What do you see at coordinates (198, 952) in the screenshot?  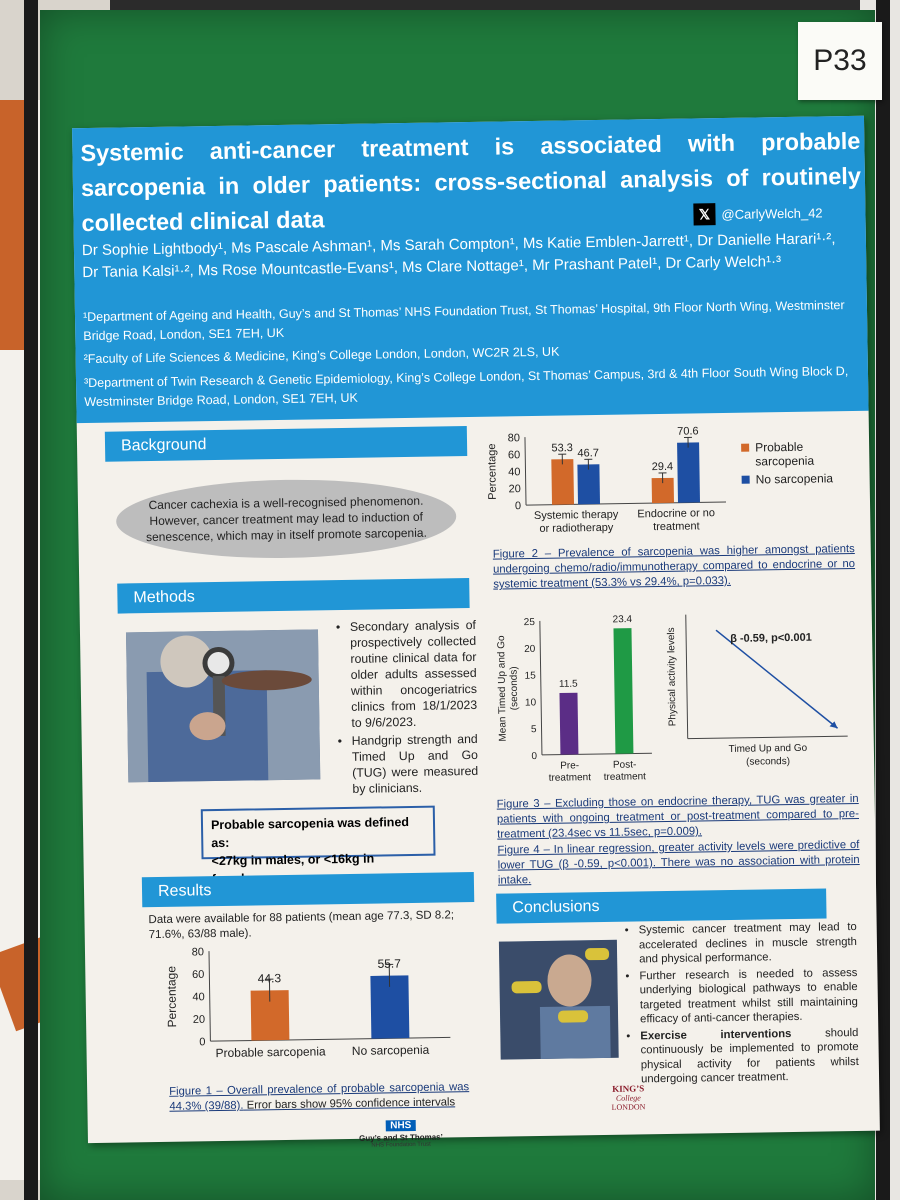 I see `fig1-y-tick-label: 80` at bounding box center [198, 952].